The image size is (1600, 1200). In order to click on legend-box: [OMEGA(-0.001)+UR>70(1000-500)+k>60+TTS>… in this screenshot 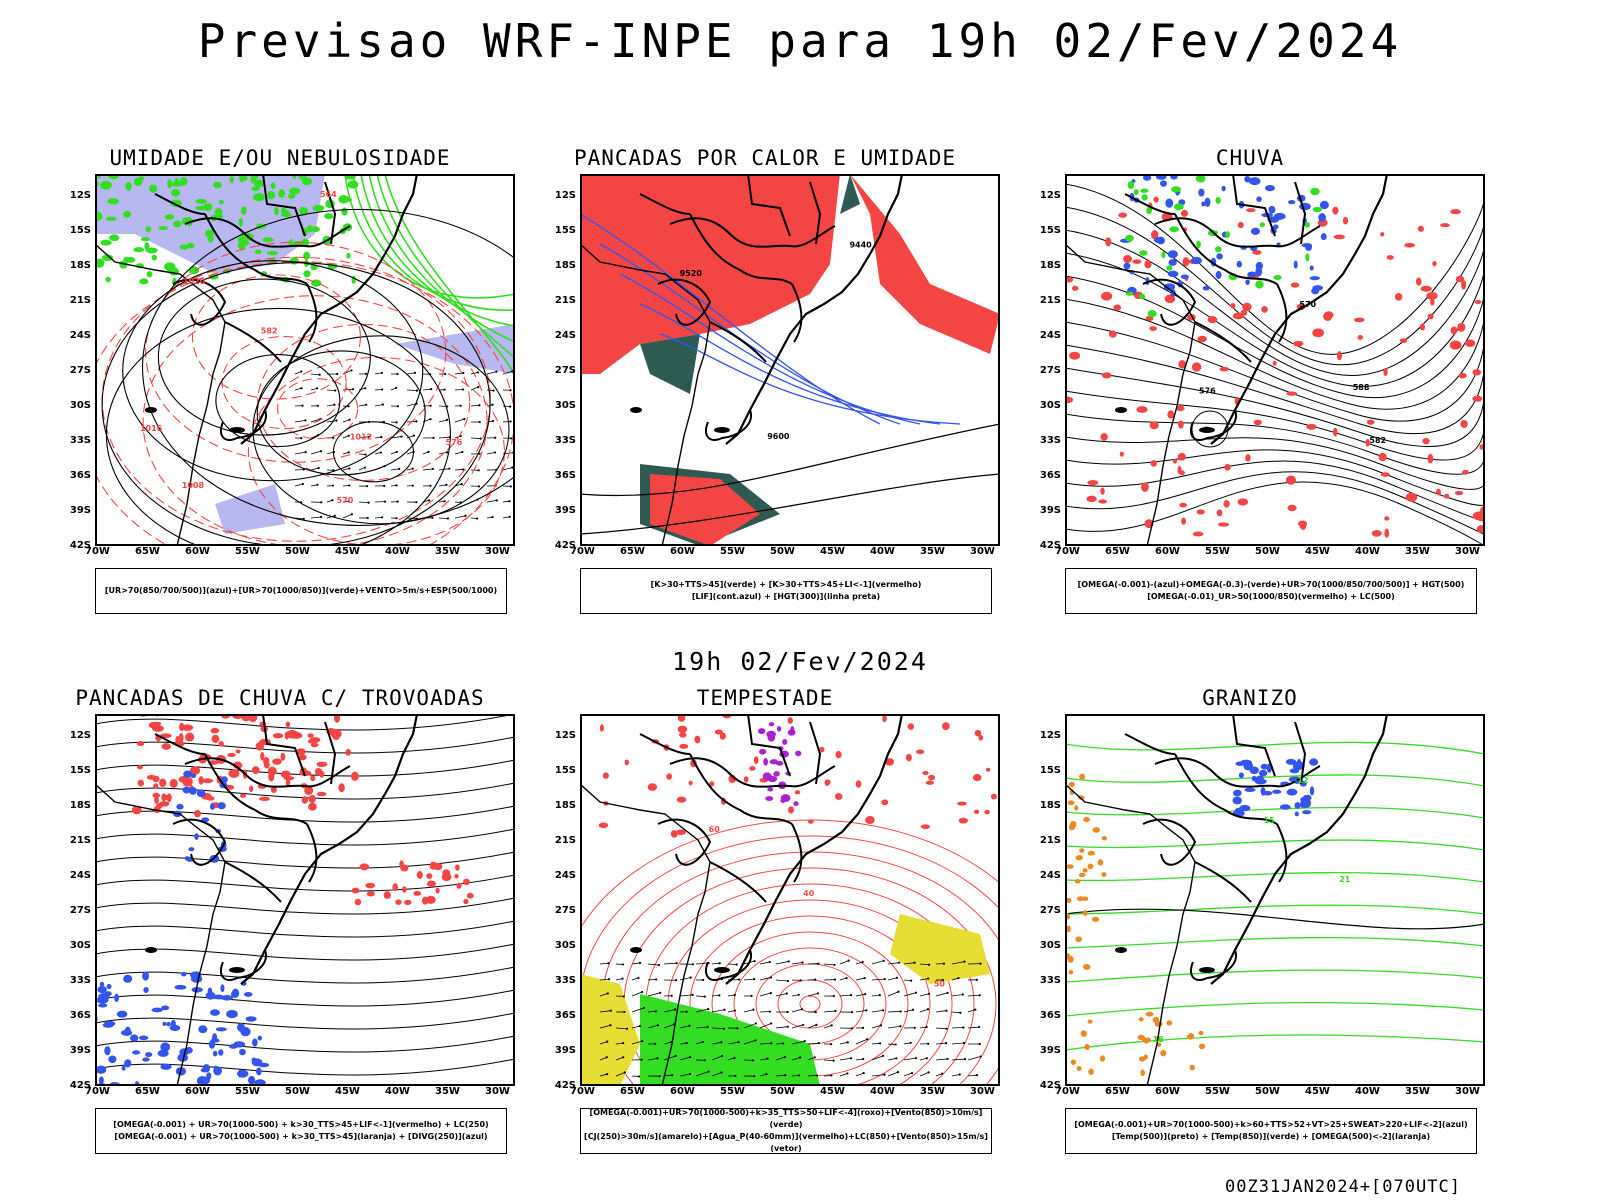, I will do `click(1271, 1131)`.